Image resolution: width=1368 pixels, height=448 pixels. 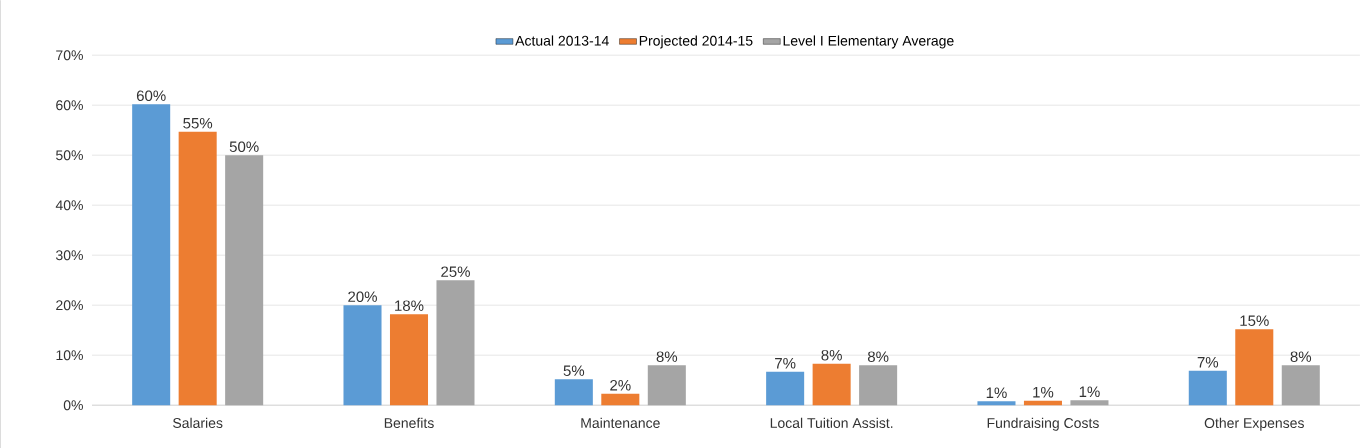 I want to click on y-tick-label: 0%, so click(x=73, y=405).